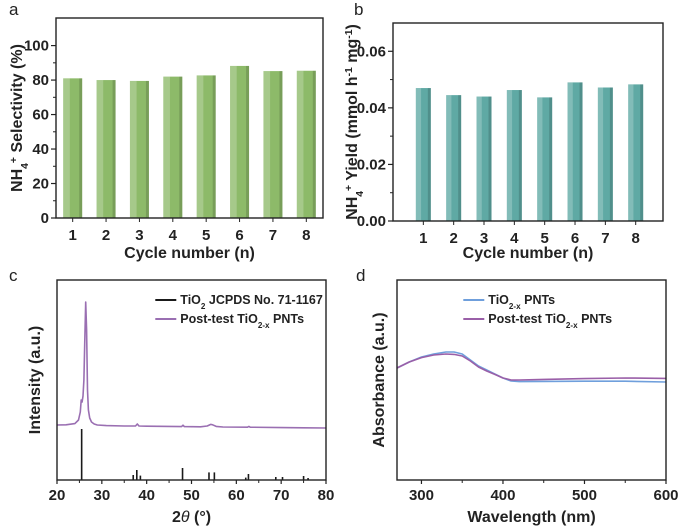 The image size is (681, 532). Describe the element at coordinates (40, 184) in the screenshot. I see `y-tick-label: 20` at that location.